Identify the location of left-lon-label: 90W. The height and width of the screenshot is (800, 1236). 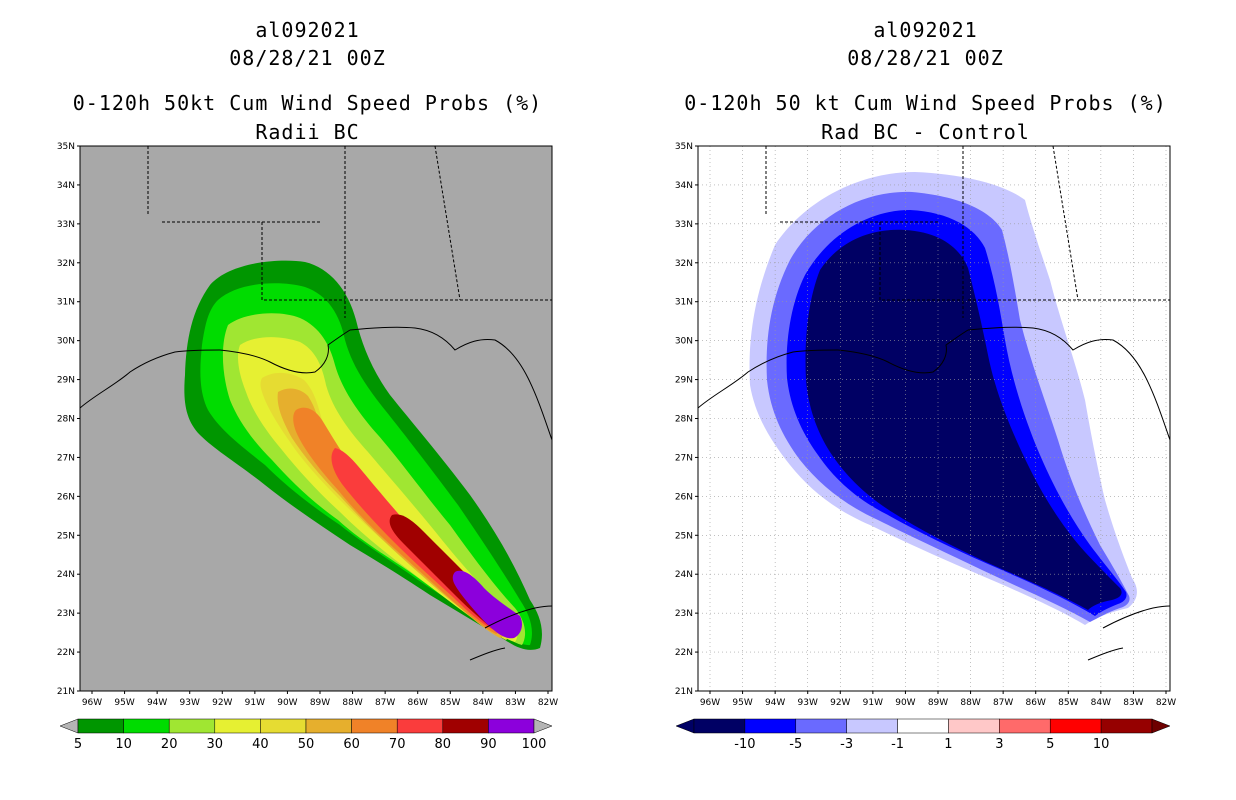
(287, 703).